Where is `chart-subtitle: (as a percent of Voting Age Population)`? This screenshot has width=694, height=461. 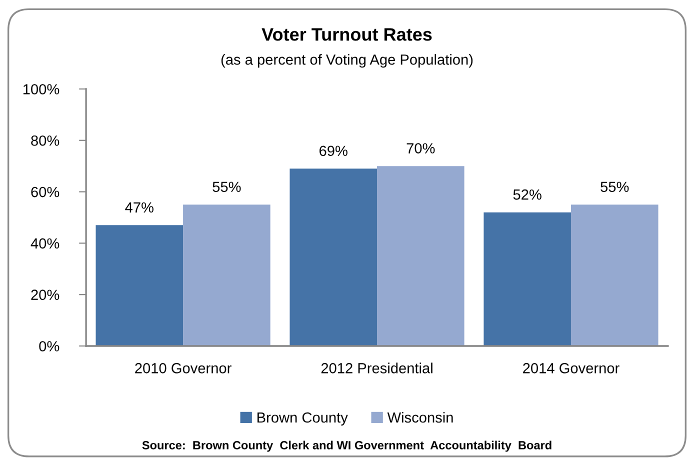
chart-subtitle: (as a percent of Voting Age Population) is located at coordinates (347, 61).